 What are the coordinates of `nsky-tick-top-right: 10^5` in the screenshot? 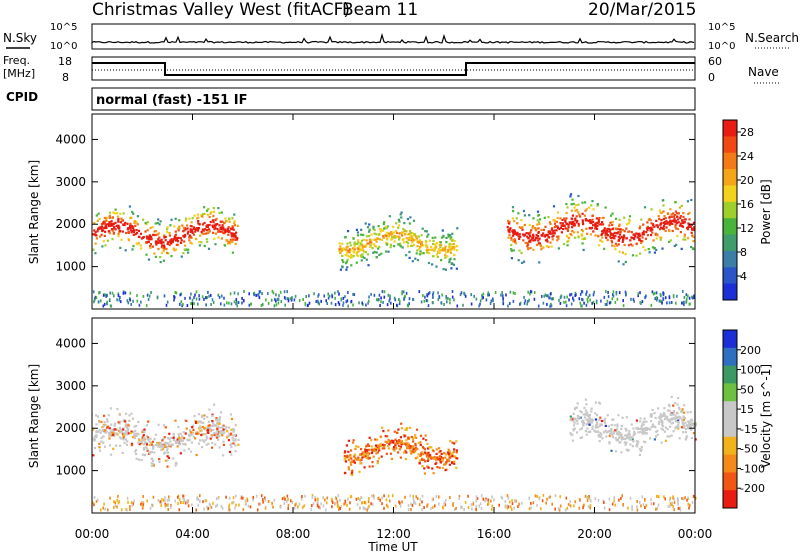 It's located at (721, 27).